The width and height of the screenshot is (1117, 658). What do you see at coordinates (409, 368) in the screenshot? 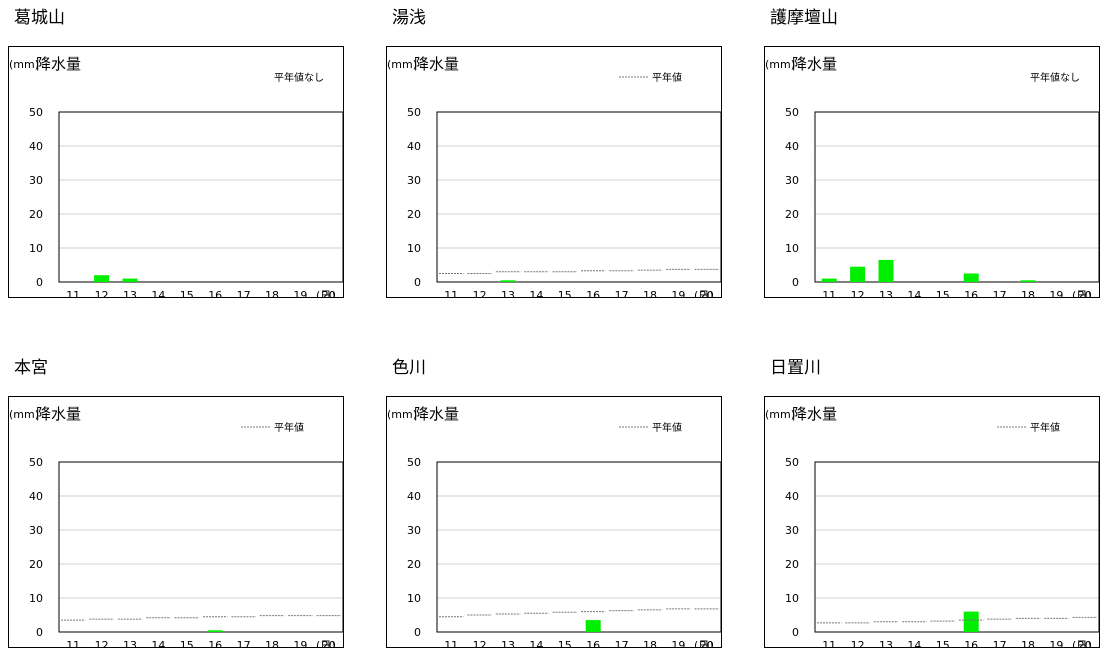
I see `station-name: 色川` at bounding box center [409, 368].